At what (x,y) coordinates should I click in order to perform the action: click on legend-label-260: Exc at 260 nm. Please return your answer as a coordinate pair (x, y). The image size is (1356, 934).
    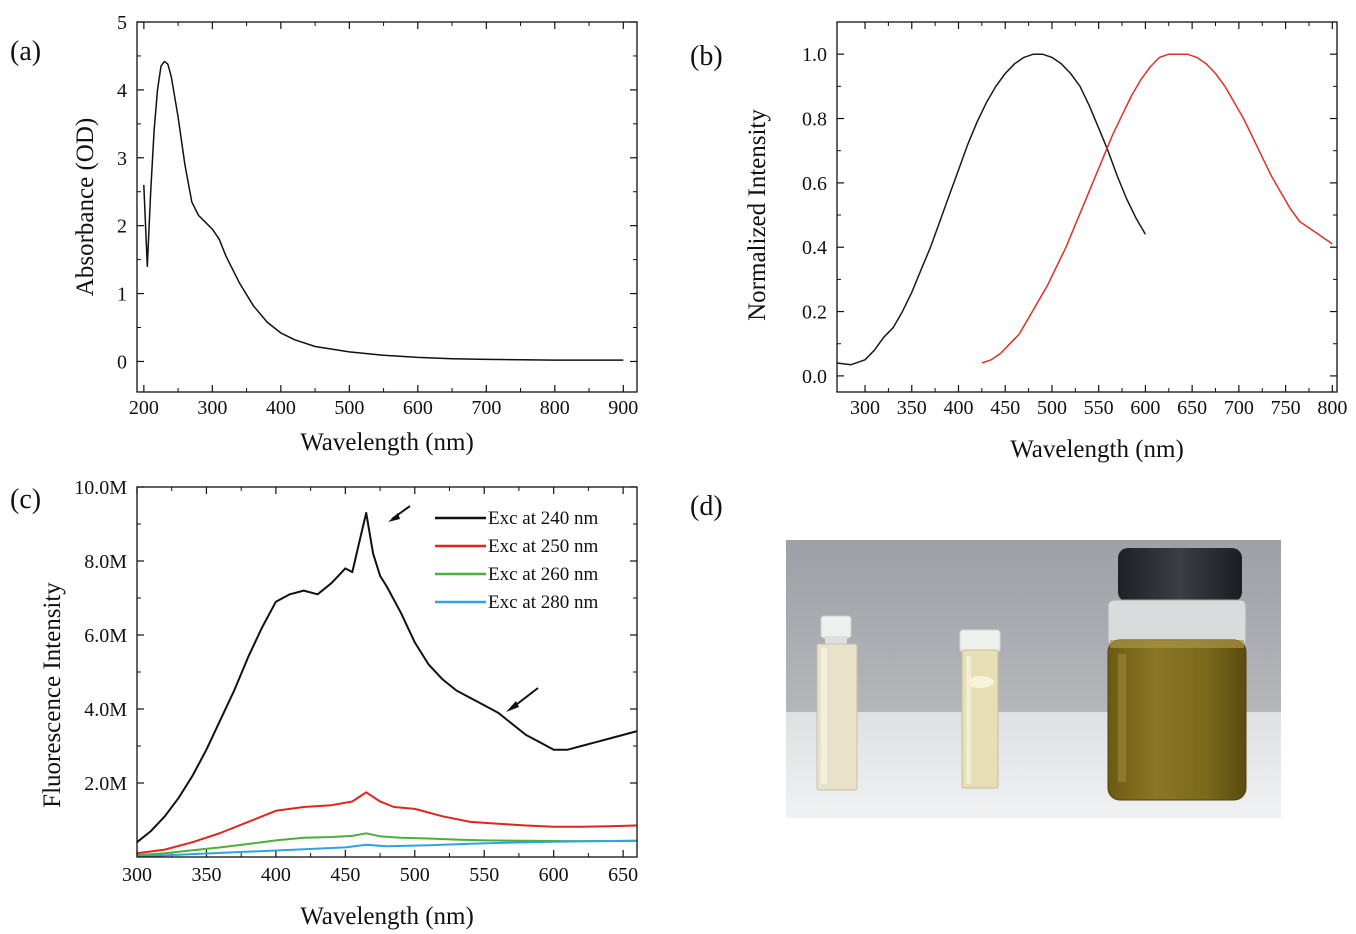
    Looking at the image, I should click on (543, 574).